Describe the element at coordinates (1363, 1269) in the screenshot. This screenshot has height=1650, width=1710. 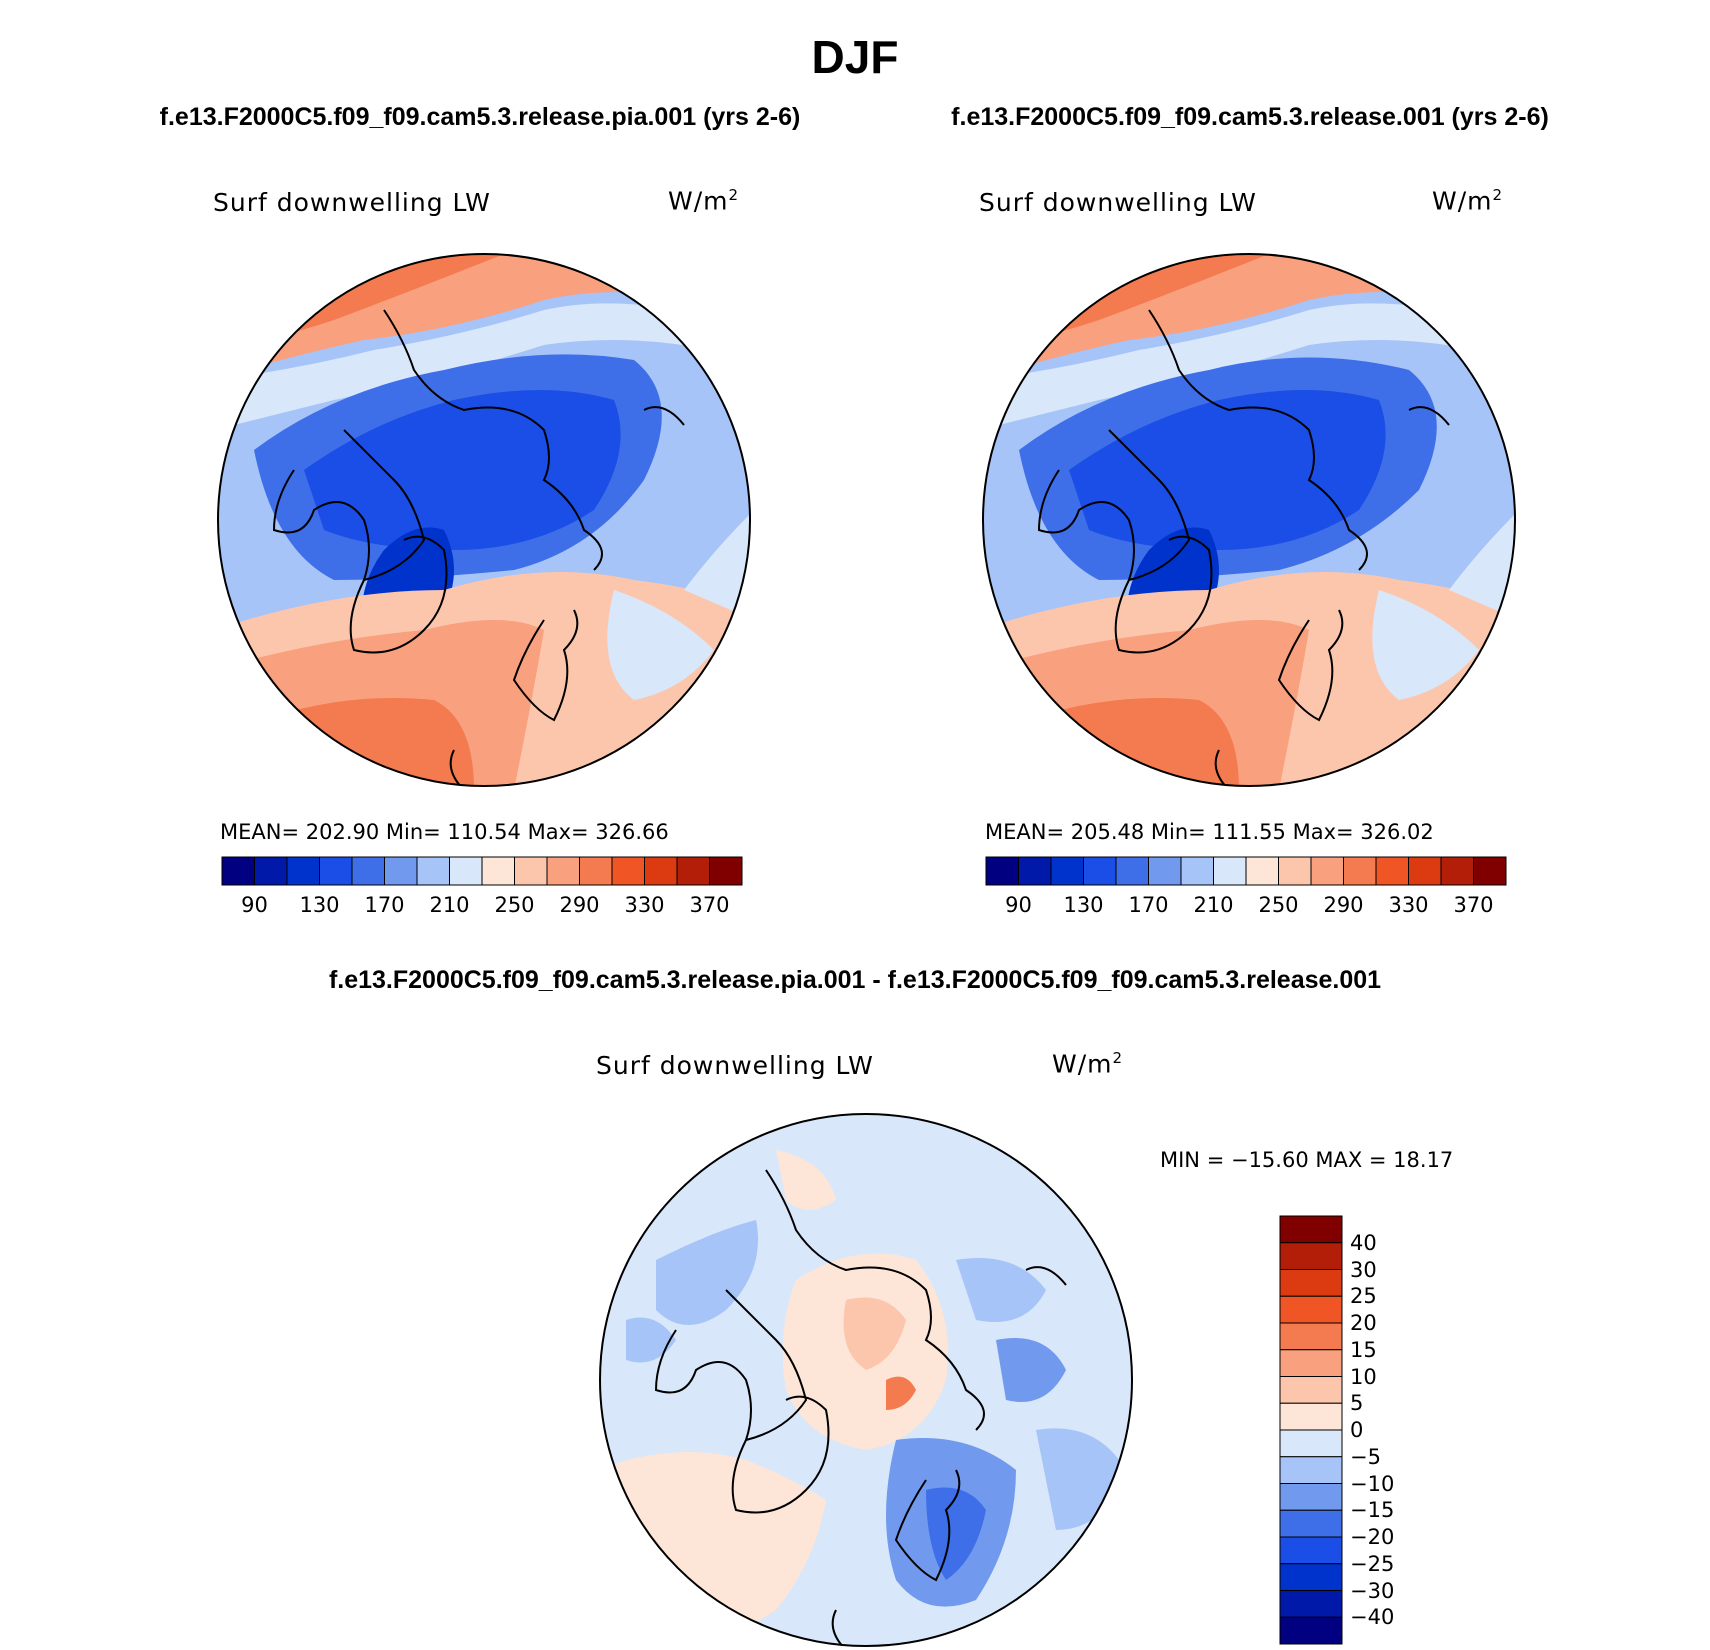
I see `diff-colorbar-tick: 30` at that location.